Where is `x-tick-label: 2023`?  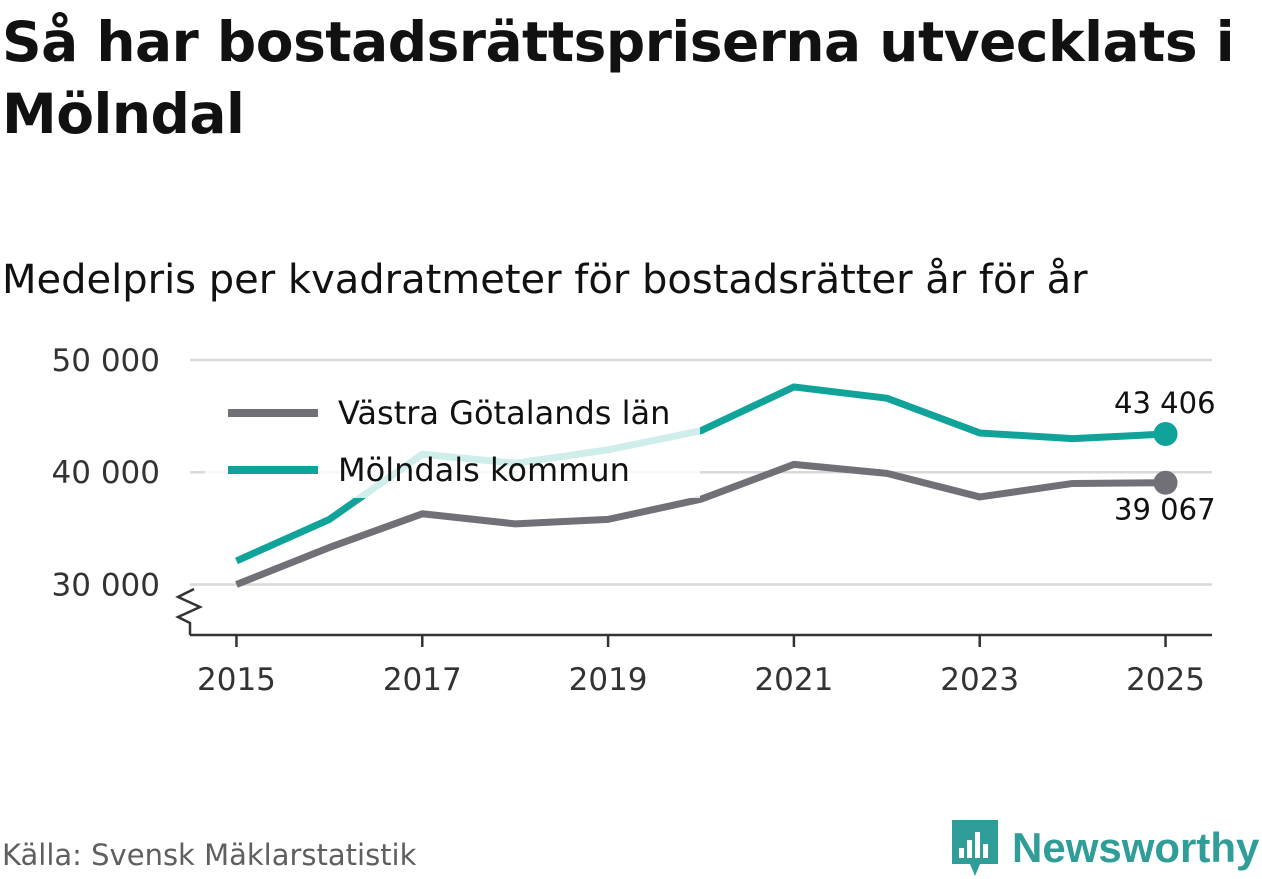
x-tick-label: 2023 is located at coordinates (979, 680).